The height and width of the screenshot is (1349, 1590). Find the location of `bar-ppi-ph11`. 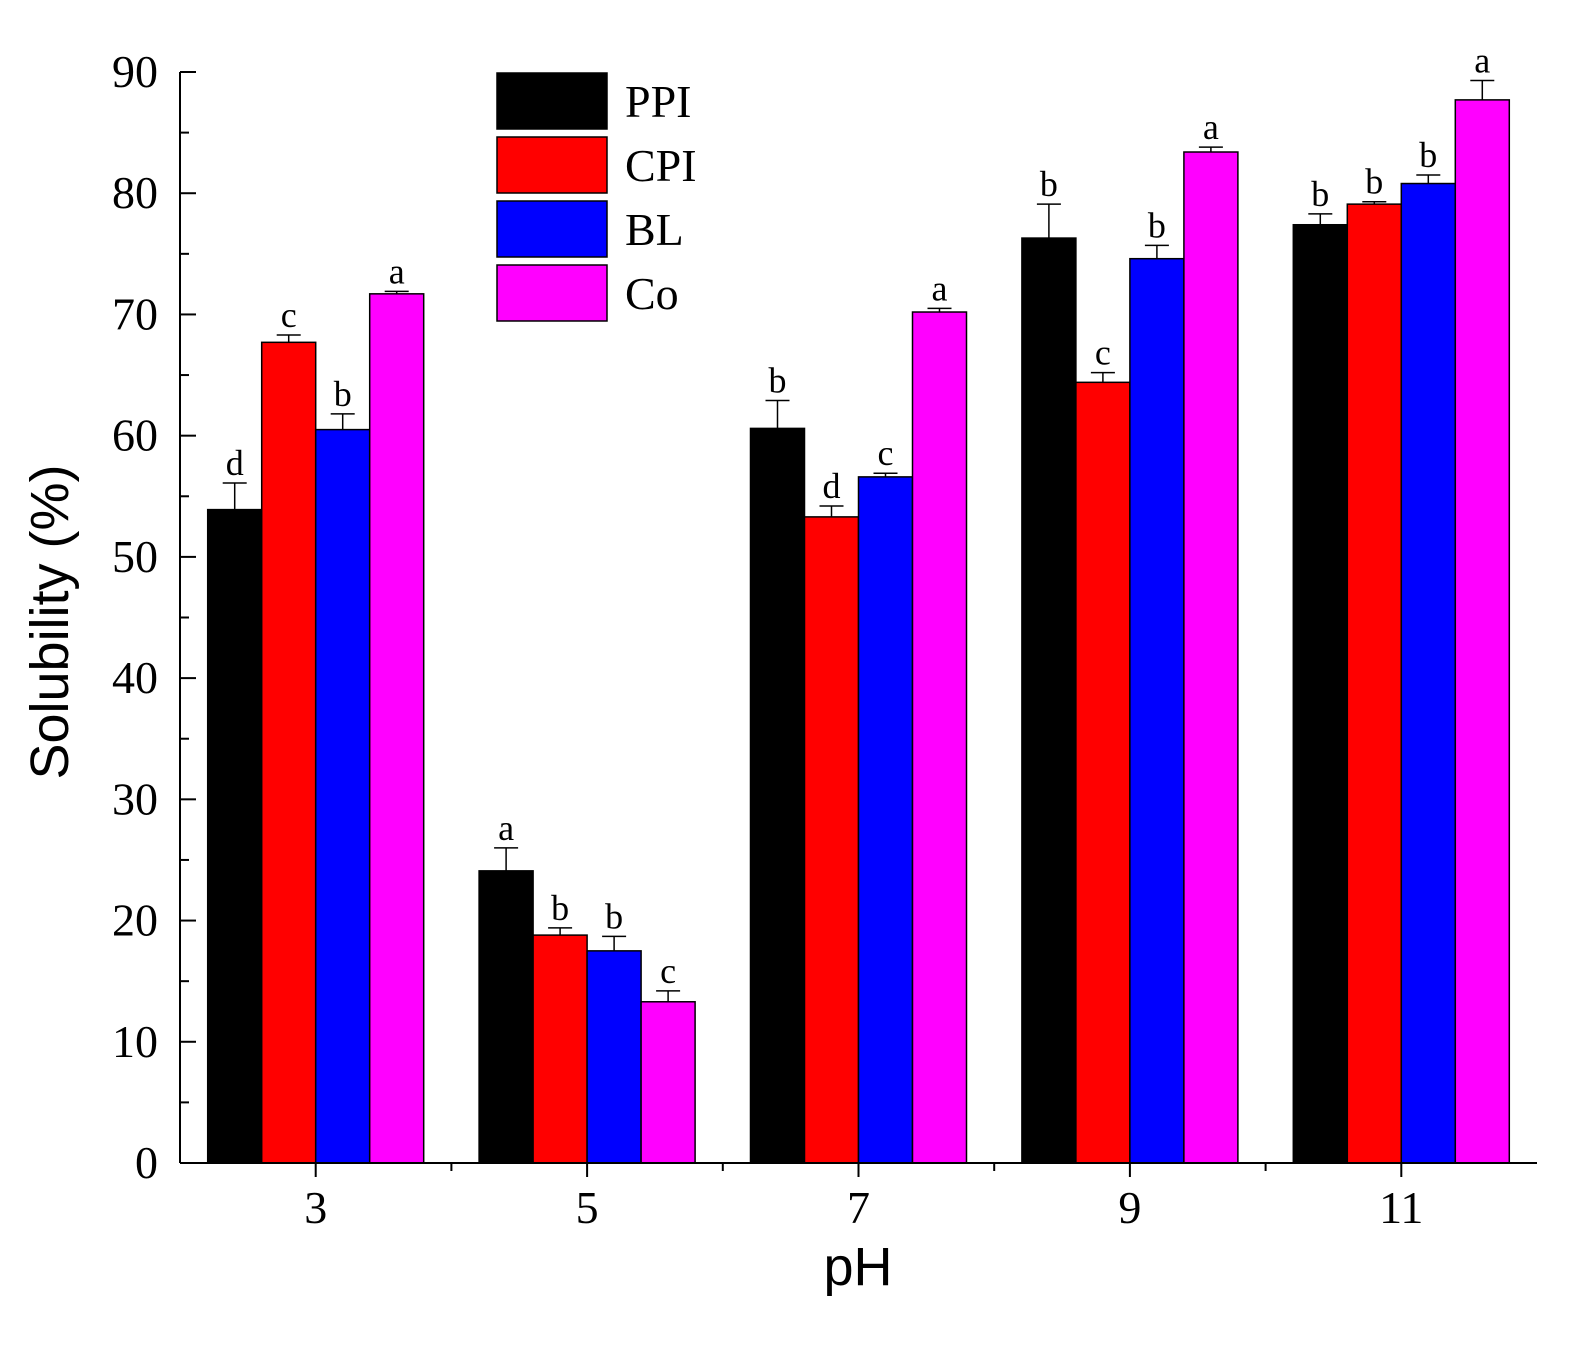

bar-ppi-ph11 is located at coordinates (1320, 693).